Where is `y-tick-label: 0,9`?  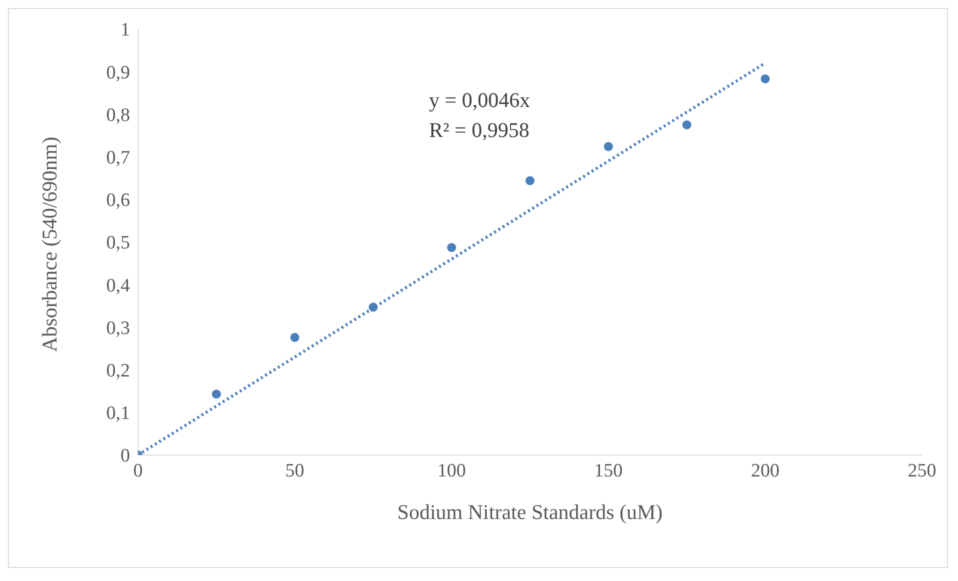 y-tick-label: 0,9 is located at coordinates (118, 73).